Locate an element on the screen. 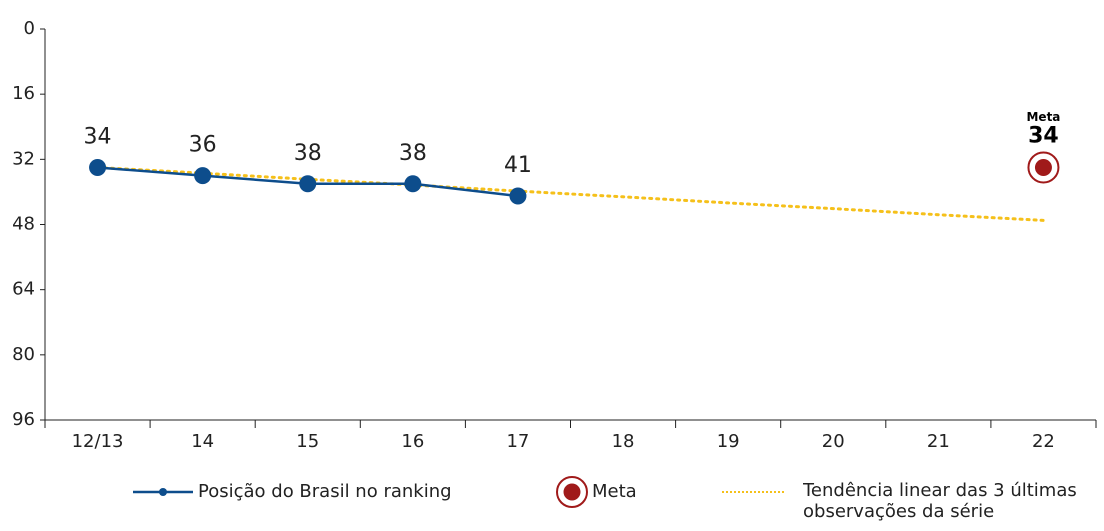  x-tick-label: 22 is located at coordinates (1043, 441).